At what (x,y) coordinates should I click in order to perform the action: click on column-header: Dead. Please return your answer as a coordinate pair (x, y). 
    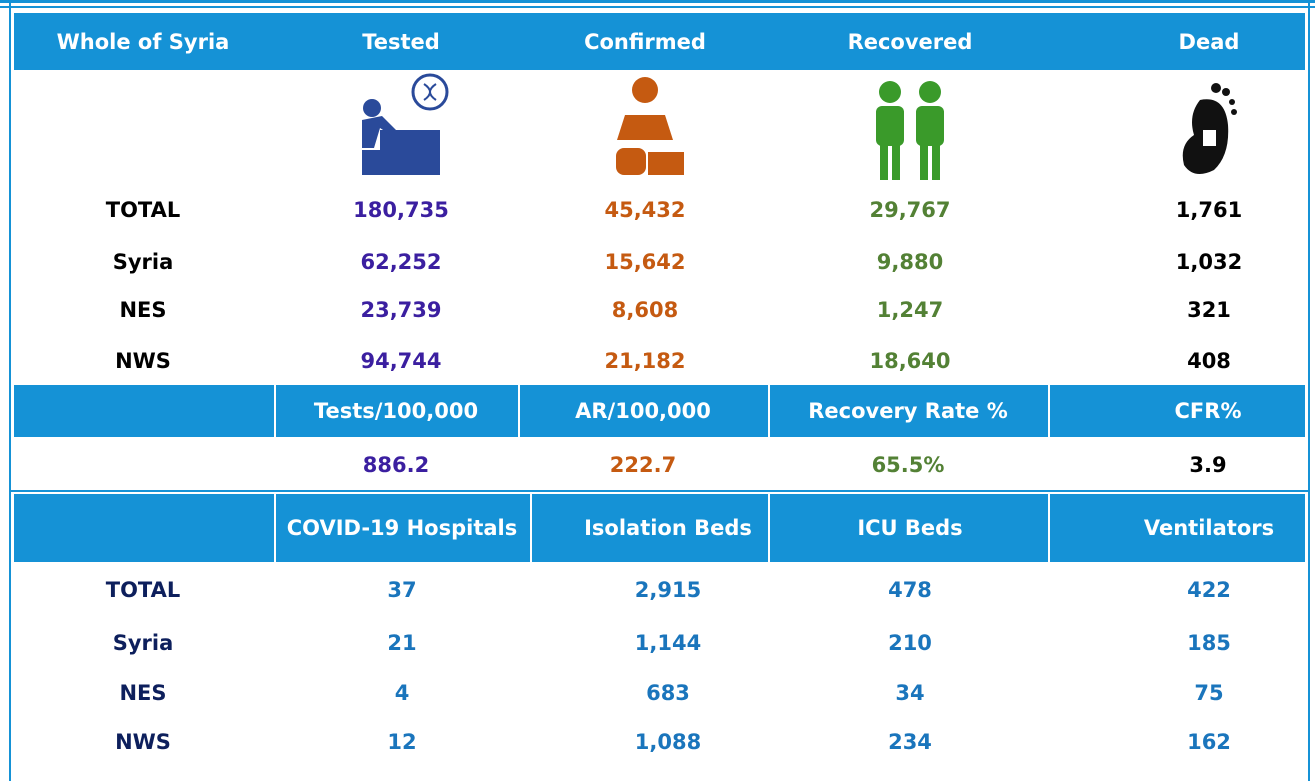
    Looking at the image, I should click on (1209, 42).